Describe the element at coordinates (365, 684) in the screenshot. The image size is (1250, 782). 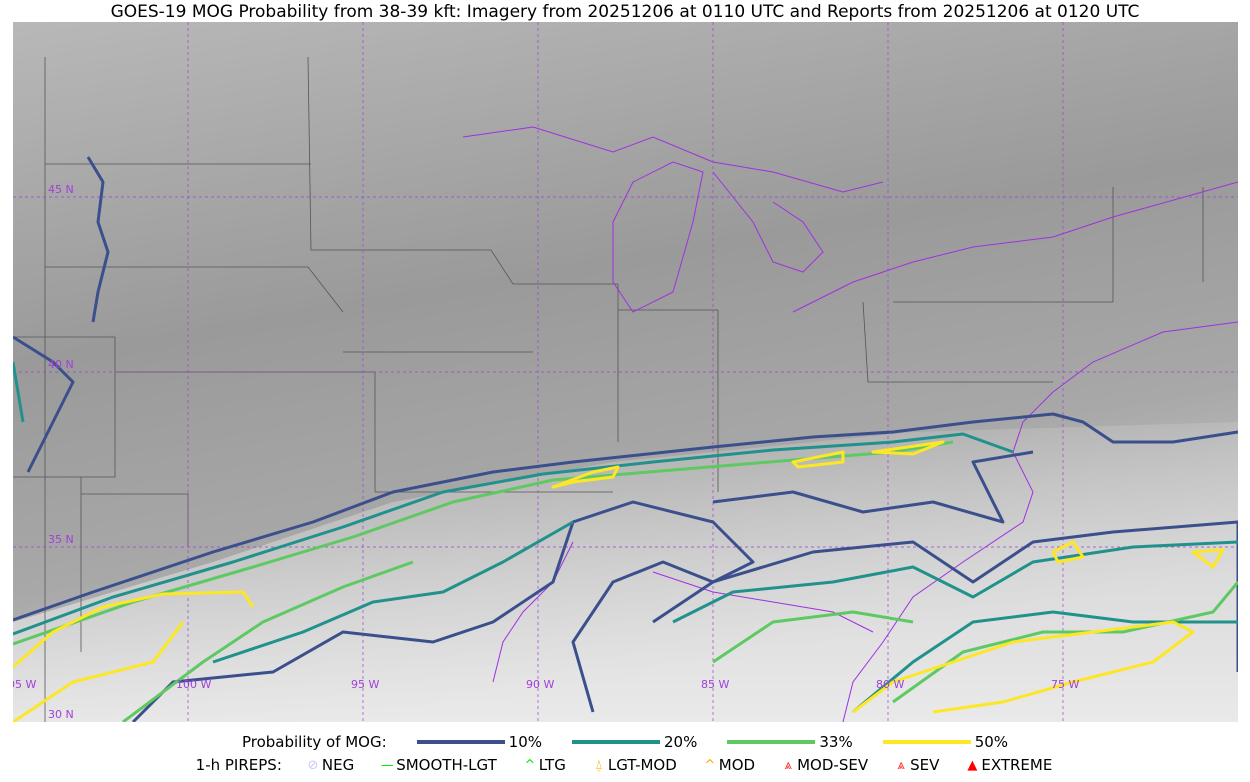
I see `longitude-label: 95 W` at that location.